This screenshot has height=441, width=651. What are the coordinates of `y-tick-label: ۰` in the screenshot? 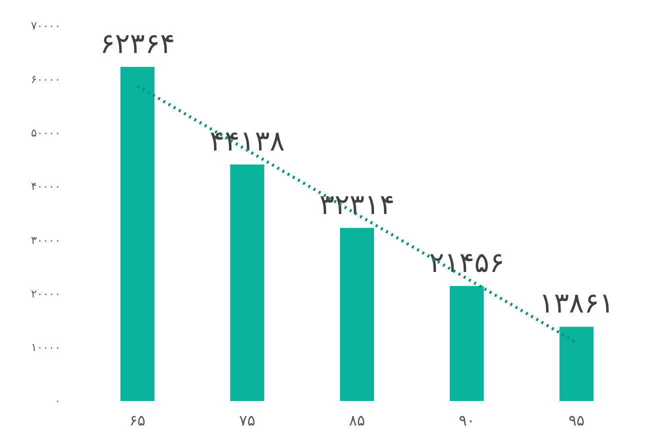 It's located at (57, 401).